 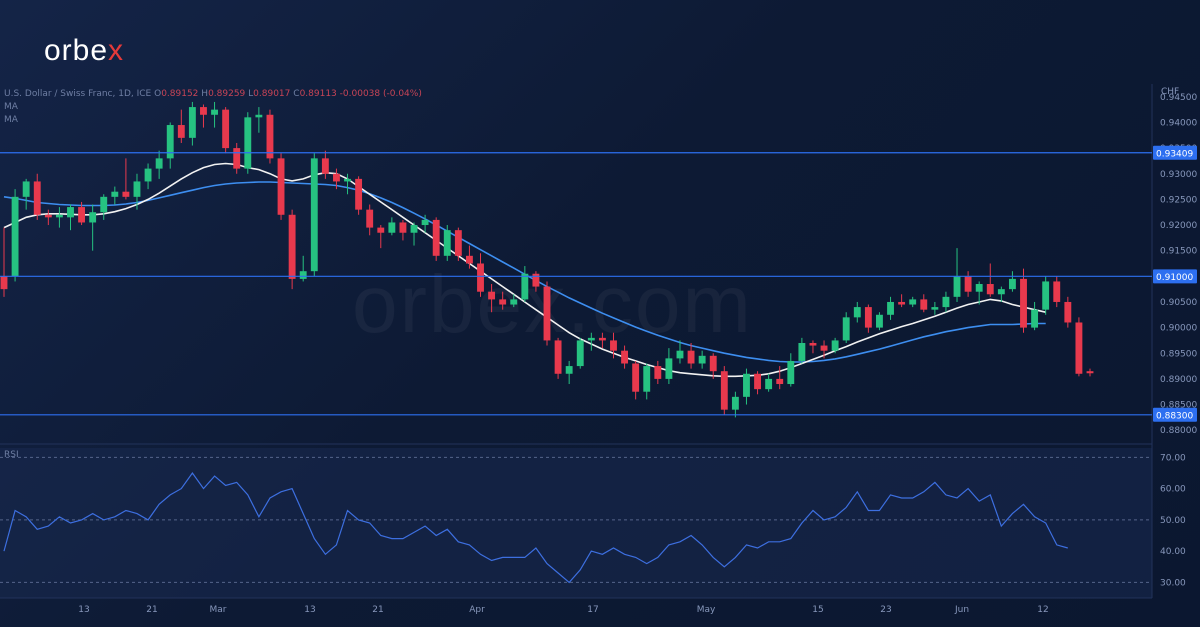 I want to click on open-label: O, so click(x=158, y=94).